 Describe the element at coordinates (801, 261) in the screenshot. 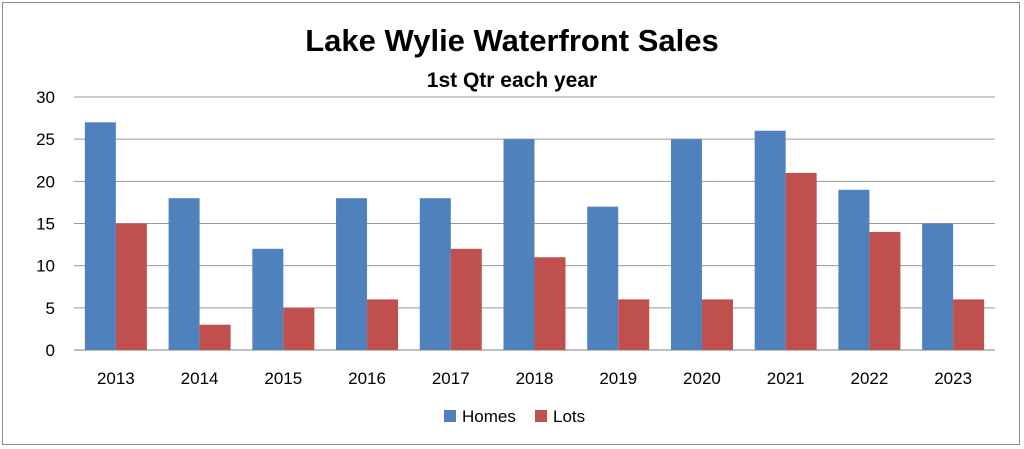

I see `bar-lots-2021` at that location.